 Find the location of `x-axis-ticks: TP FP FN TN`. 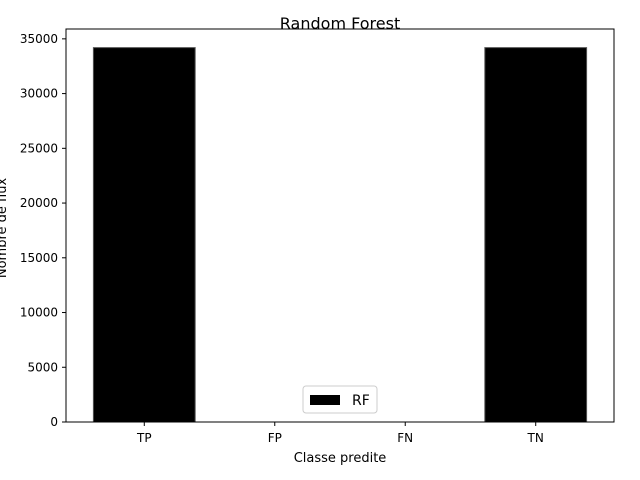

x-axis-ticks: TP FP FN TN is located at coordinates (340, 433).